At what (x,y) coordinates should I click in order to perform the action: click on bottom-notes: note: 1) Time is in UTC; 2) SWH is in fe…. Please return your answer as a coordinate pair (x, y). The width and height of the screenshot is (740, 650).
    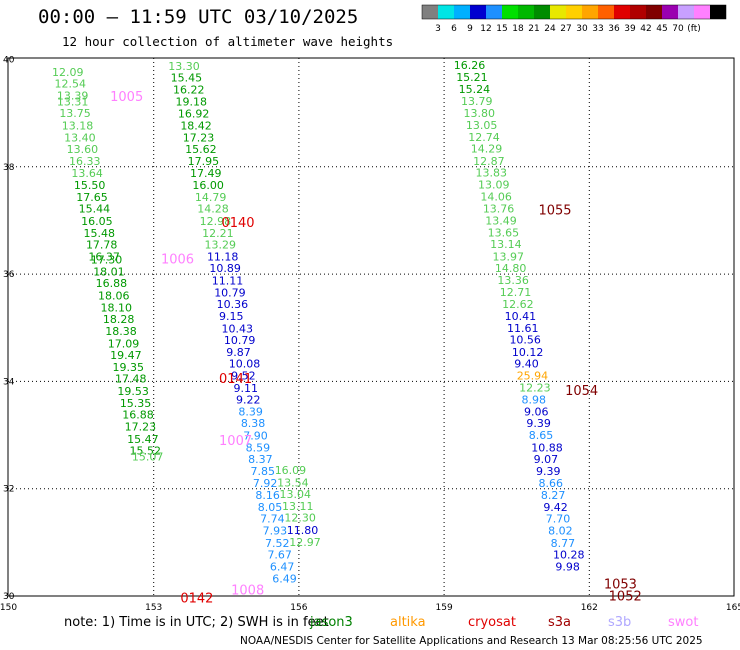
    Looking at the image, I should click on (383, 631).